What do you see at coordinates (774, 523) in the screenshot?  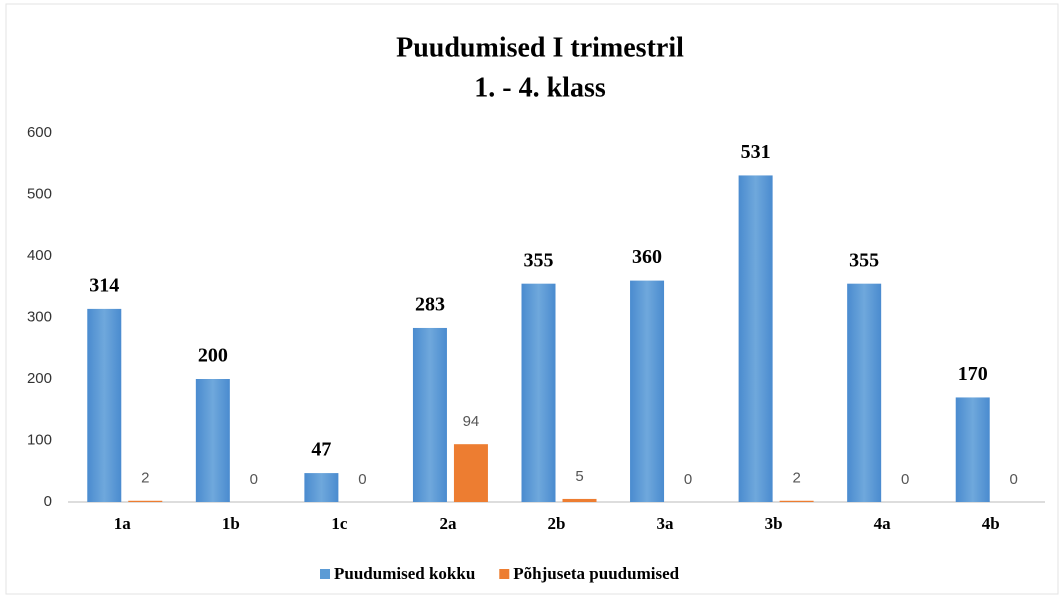 I see `x-tick-label: 3b` at bounding box center [774, 523].